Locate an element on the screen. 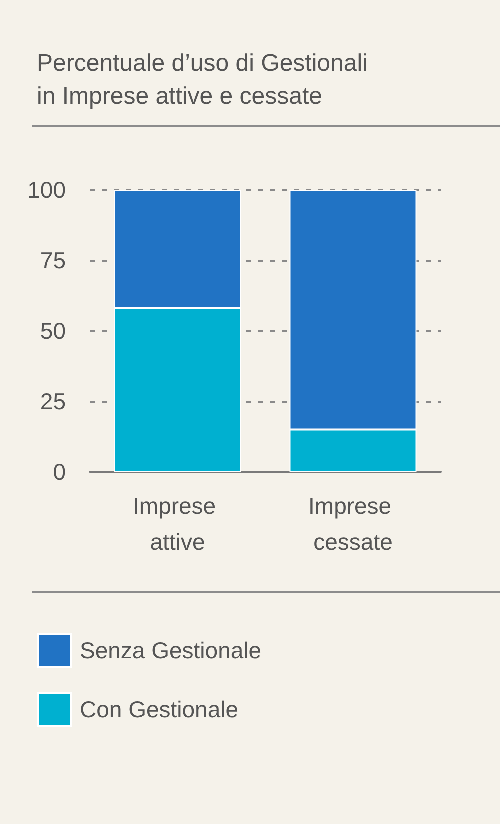 The image size is (500, 824). x-tick-label: Imprese attive is located at coordinates (177, 524).